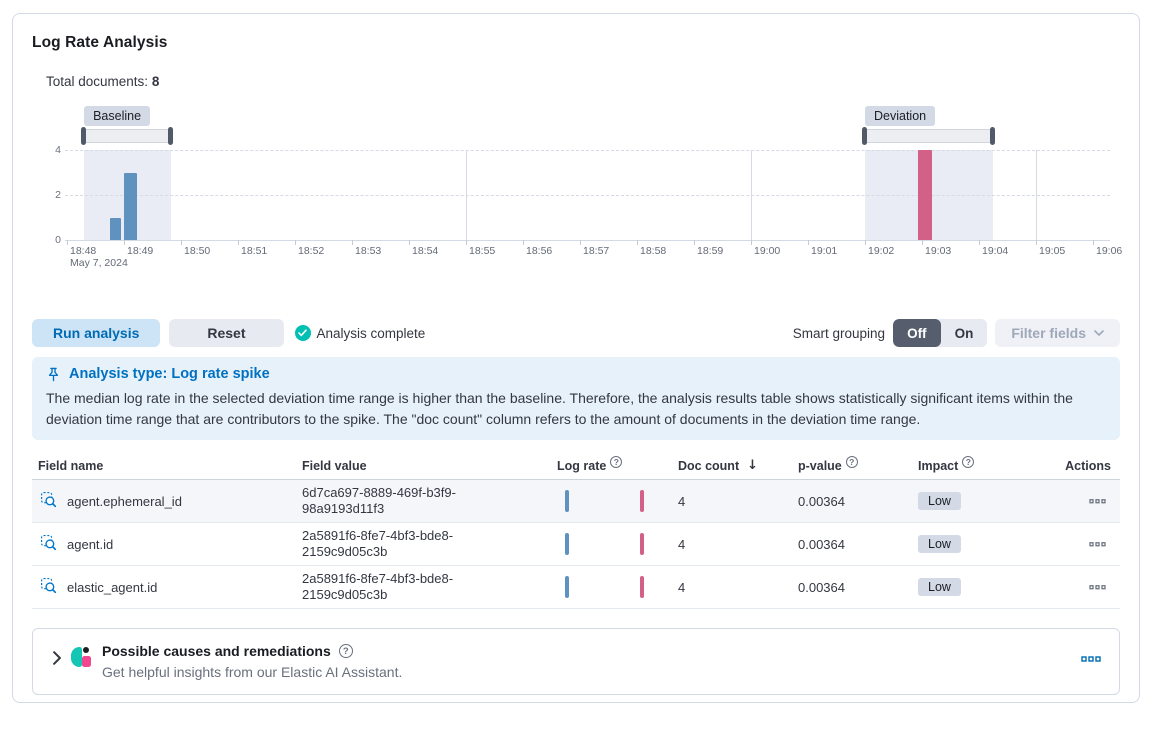 This screenshot has width=1155, height=732. Describe the element at coordinates (90, 544) in the screenshot. I see `field-name: agent.id` at that location.